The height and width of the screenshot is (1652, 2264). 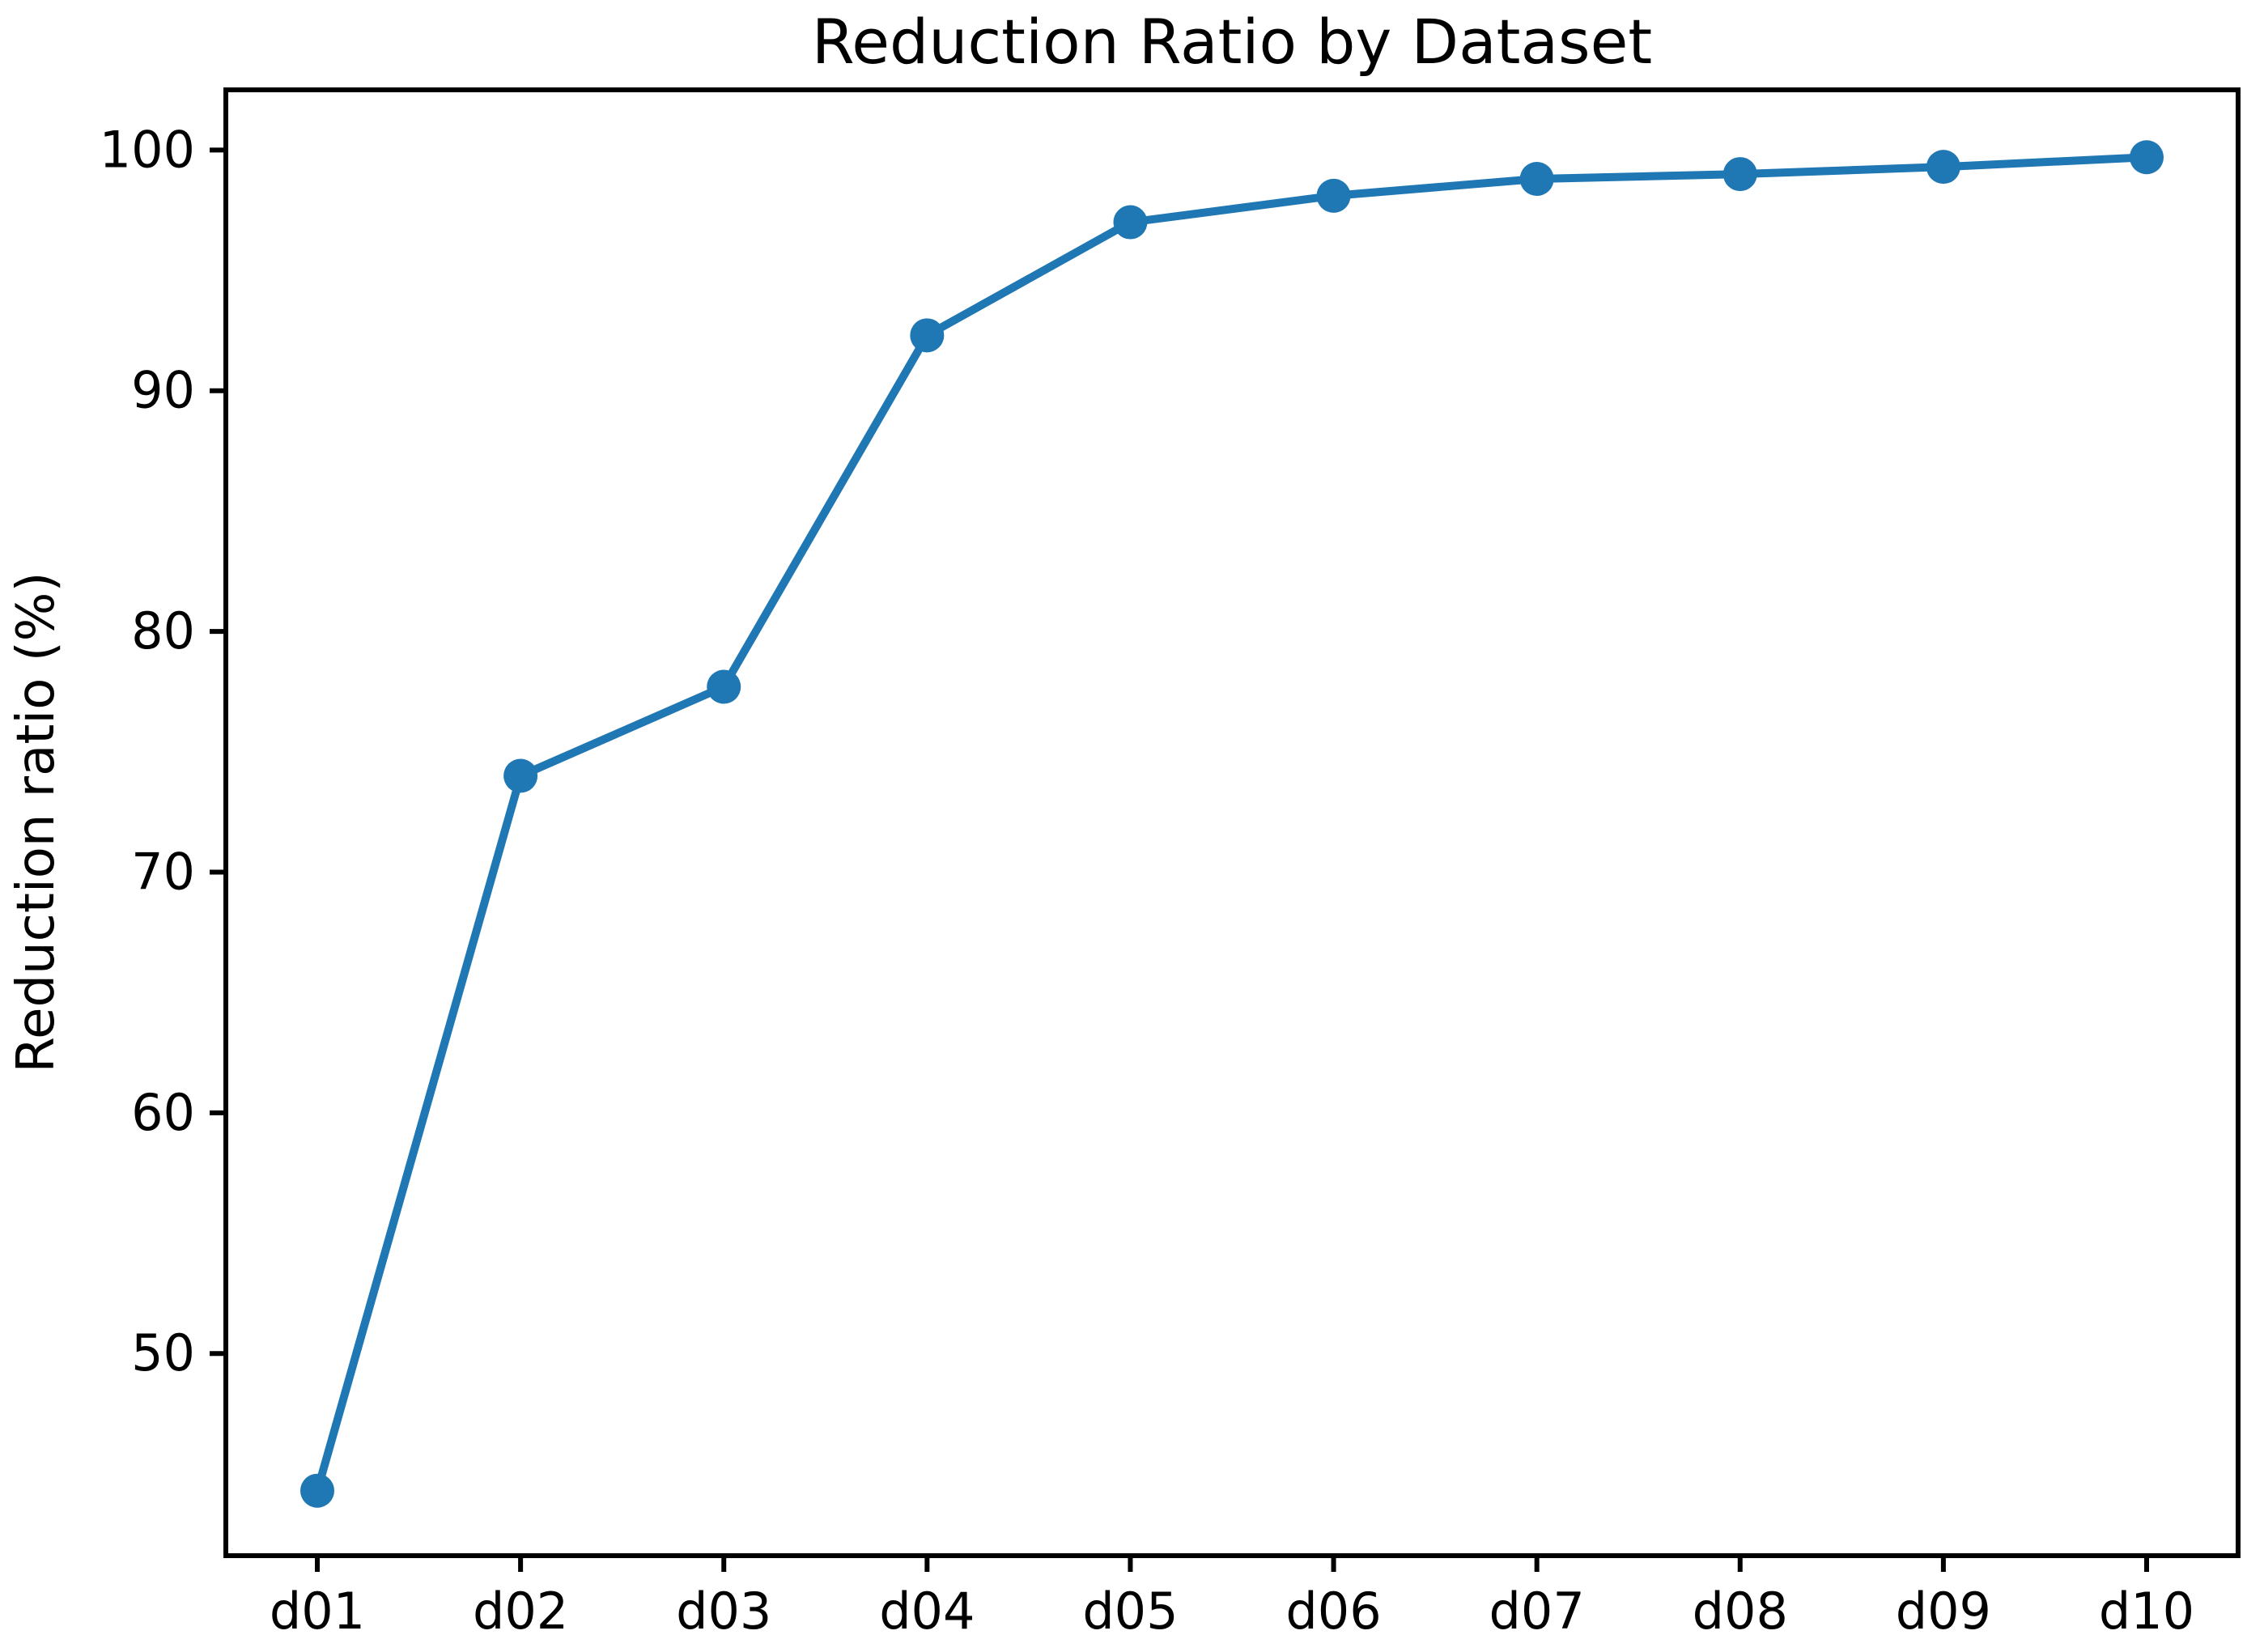 What do you see at coordinates (1740, 1611) in the screenshot?
I see `x-tick-label: d08` at bounding box center [1740, 1611].